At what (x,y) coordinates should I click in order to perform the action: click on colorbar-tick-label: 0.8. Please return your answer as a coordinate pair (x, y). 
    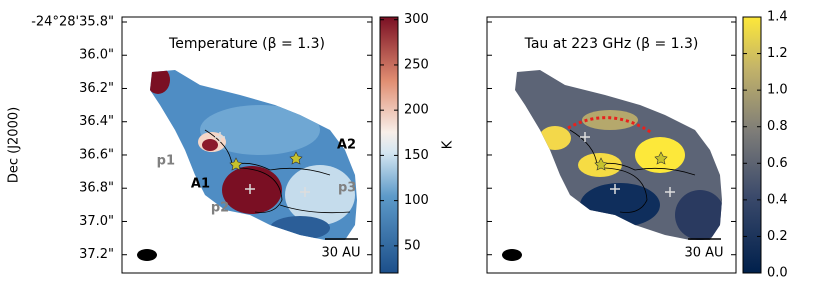
    Looking at the image, I should click on (777, 126).